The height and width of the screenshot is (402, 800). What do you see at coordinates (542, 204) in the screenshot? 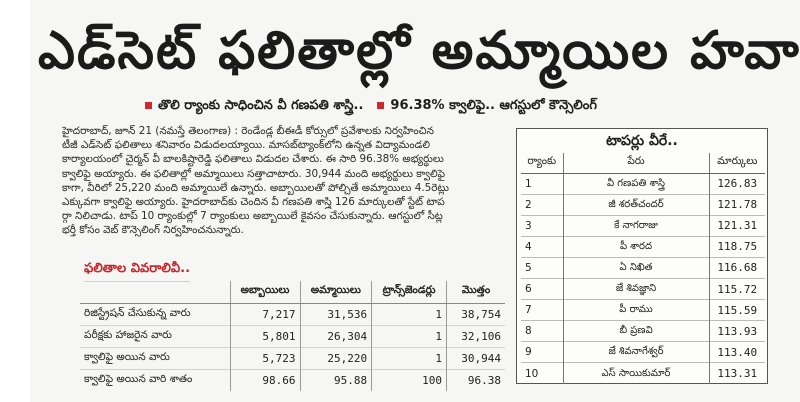
I see `rank-cell: 2` at bounding box center [542, 204].